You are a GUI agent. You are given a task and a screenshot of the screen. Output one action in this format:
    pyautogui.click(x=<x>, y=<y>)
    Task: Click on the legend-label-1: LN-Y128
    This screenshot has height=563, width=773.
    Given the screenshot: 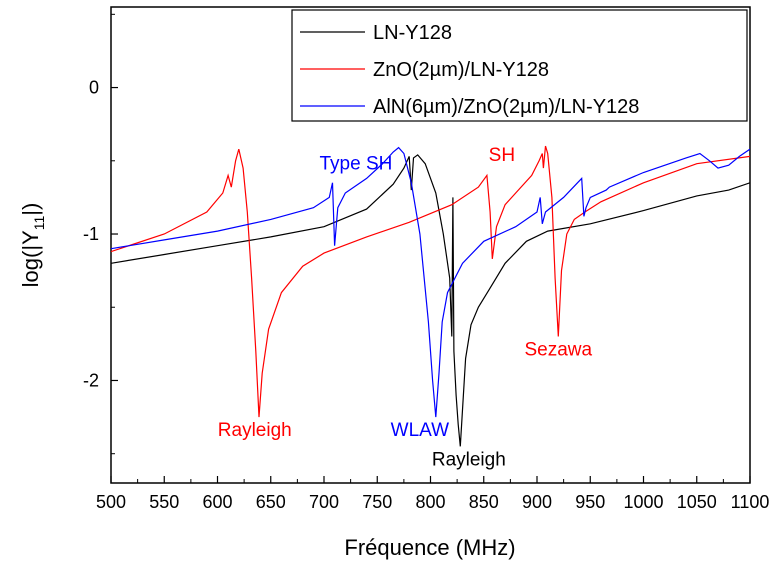 What is the action you would take?
    pyautogui.click(x=412, y=33)
    